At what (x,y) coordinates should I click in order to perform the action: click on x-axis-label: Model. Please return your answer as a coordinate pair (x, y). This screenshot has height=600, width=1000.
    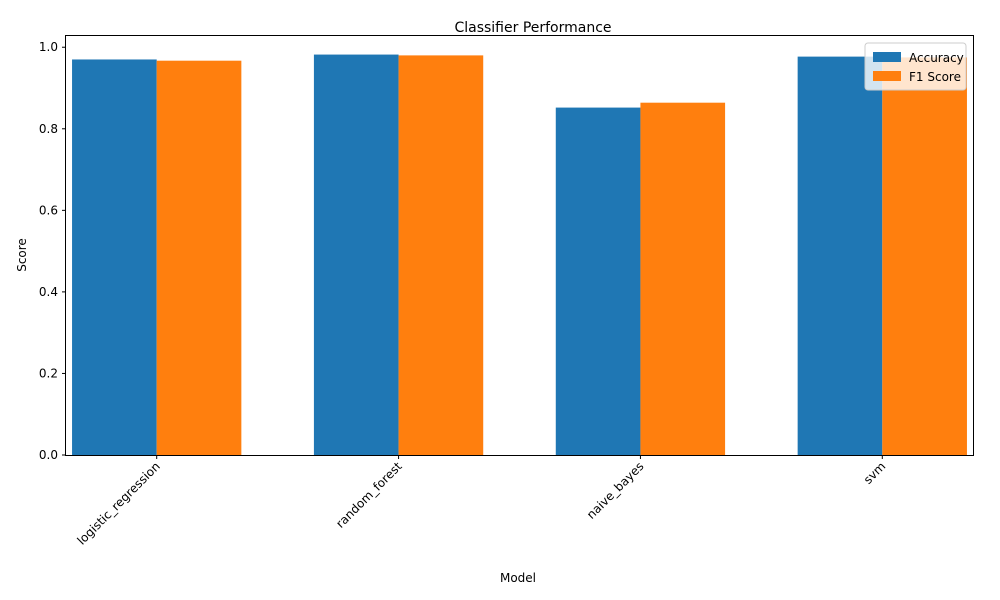
    Looking at the image, I should click on (518, 578).